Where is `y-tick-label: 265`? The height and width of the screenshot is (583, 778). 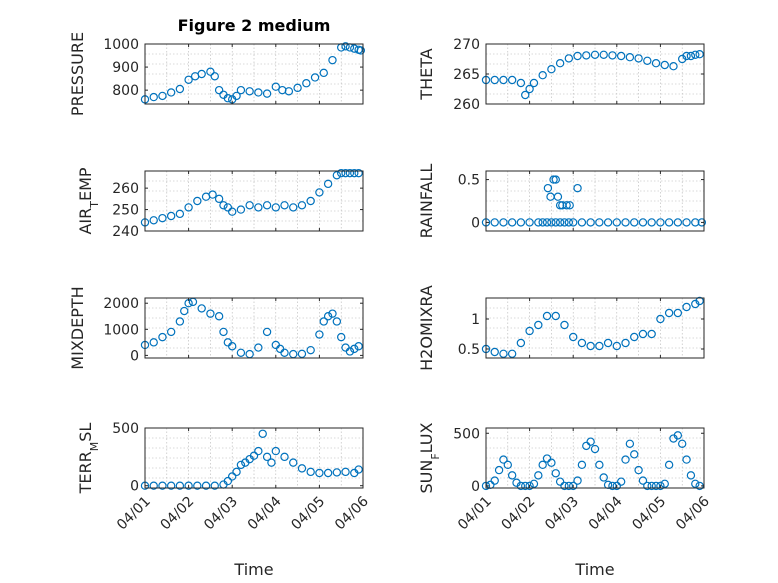 y-tick-label: 265 is located at coordinates (466, 75).